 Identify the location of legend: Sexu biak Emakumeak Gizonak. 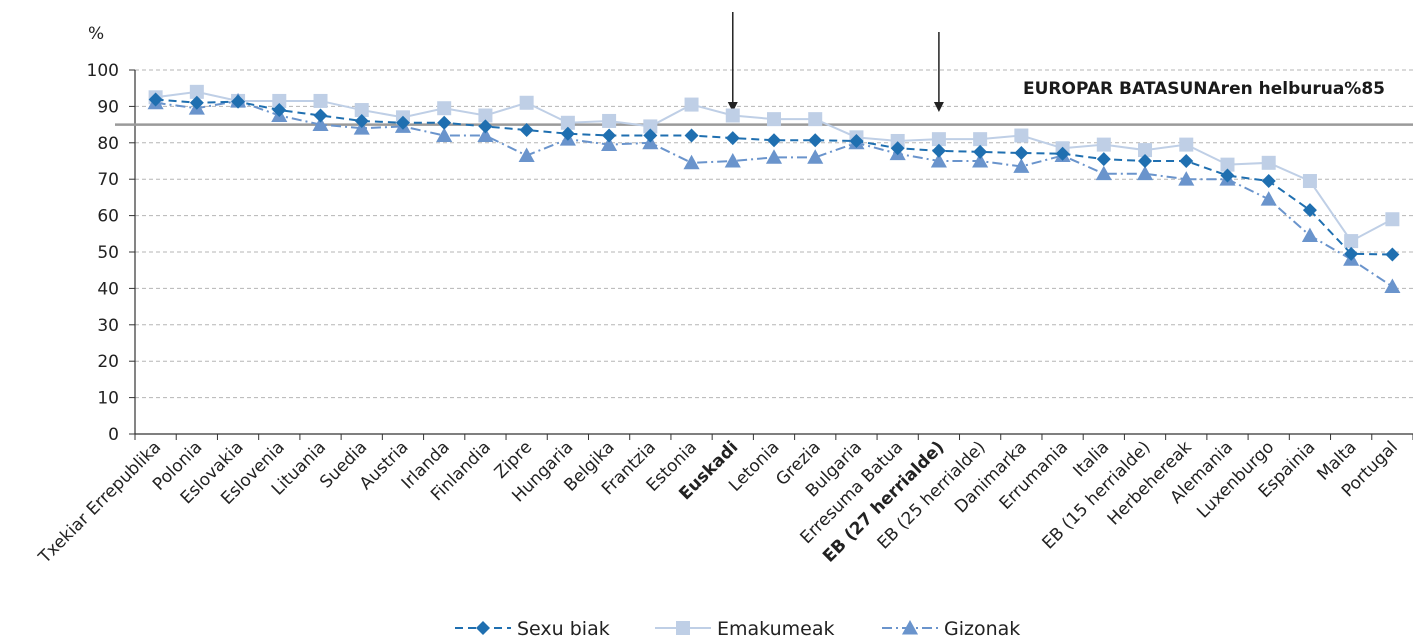
(737, 628).